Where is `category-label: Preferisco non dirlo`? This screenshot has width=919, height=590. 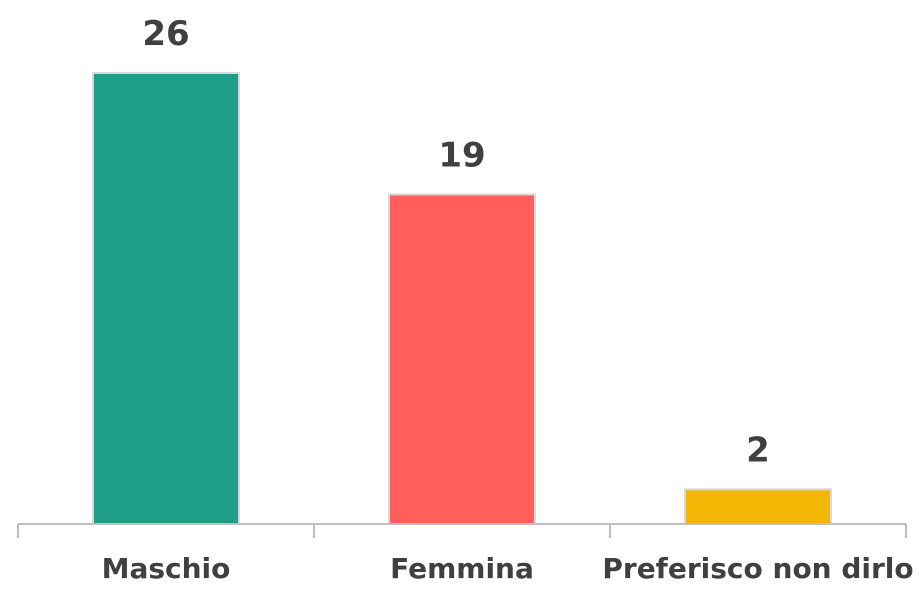 category-label: Preferisco non dirlo is located at coordinates (757, 568).